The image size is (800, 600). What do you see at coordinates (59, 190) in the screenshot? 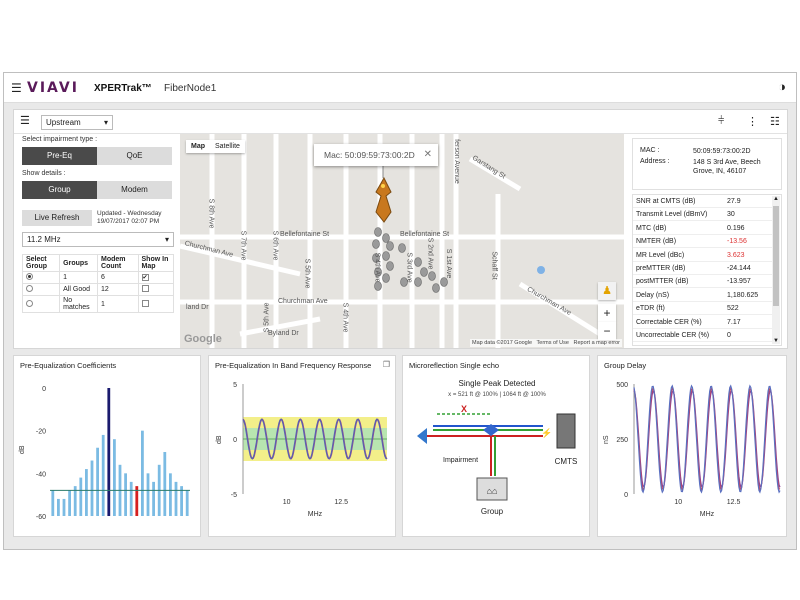
I see `group-button: Group` at bounding box center [59, 190].